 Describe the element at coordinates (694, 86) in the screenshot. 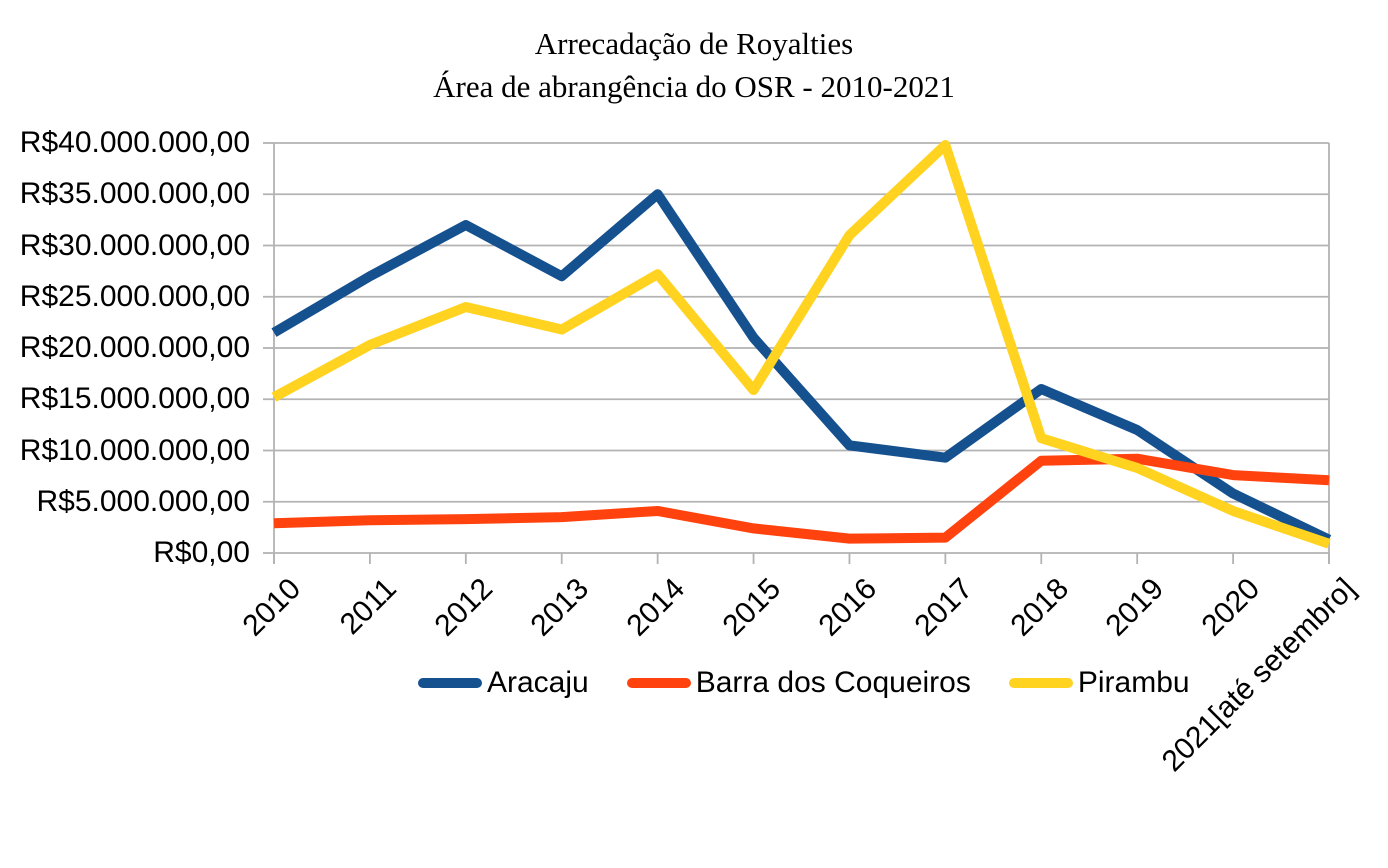

I see `chart-title-line2: Área de abrangência do OSR - 2010-2021` at that location.